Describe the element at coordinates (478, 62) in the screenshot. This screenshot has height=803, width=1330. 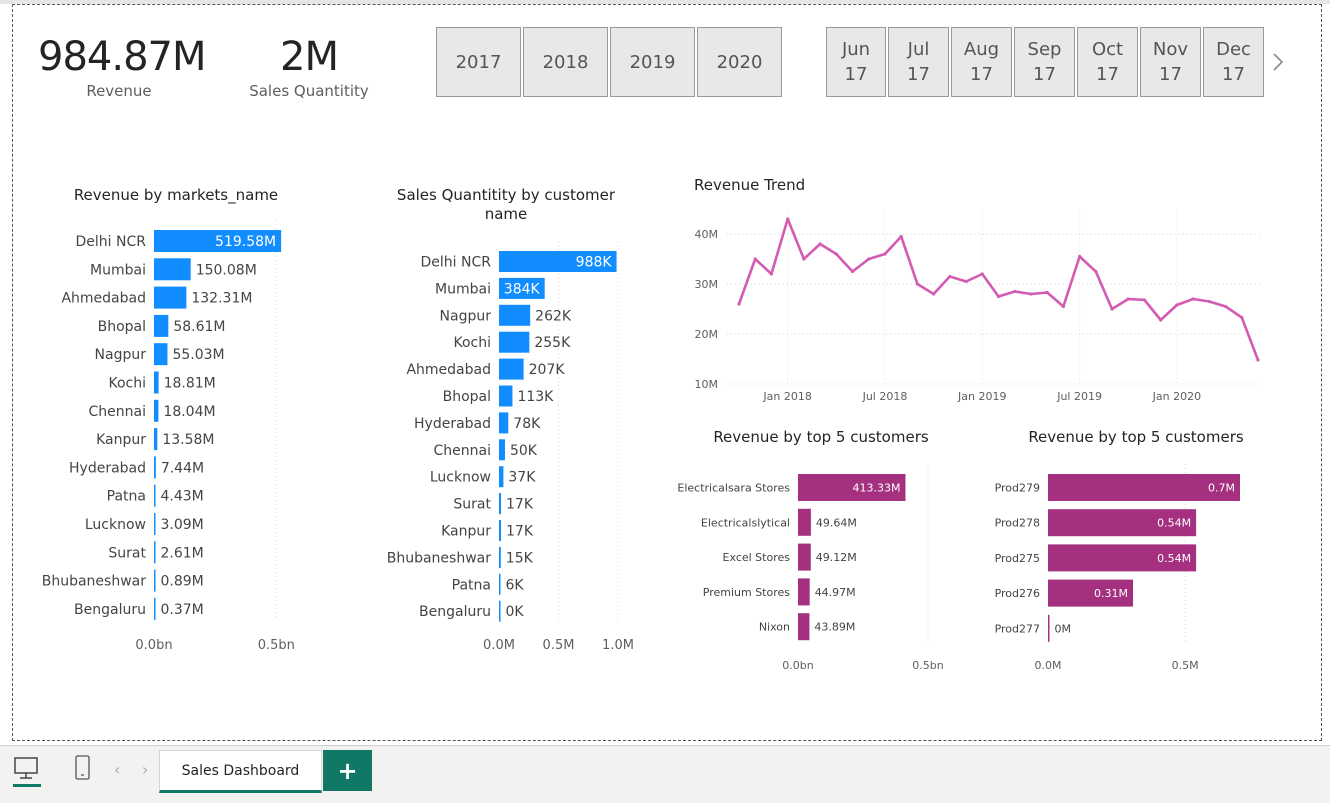
I see `year-slicer-2017: 2017` at that location.